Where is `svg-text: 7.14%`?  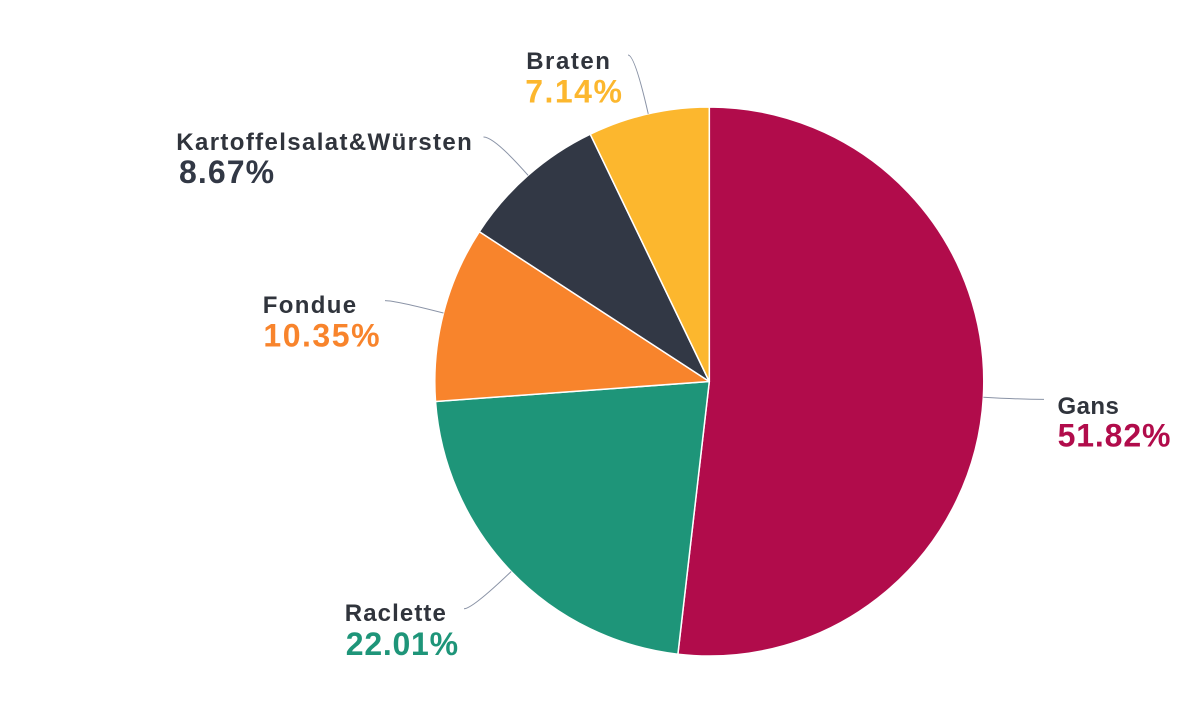 svg-text: 7.14% is located at coordinates (574, 92).